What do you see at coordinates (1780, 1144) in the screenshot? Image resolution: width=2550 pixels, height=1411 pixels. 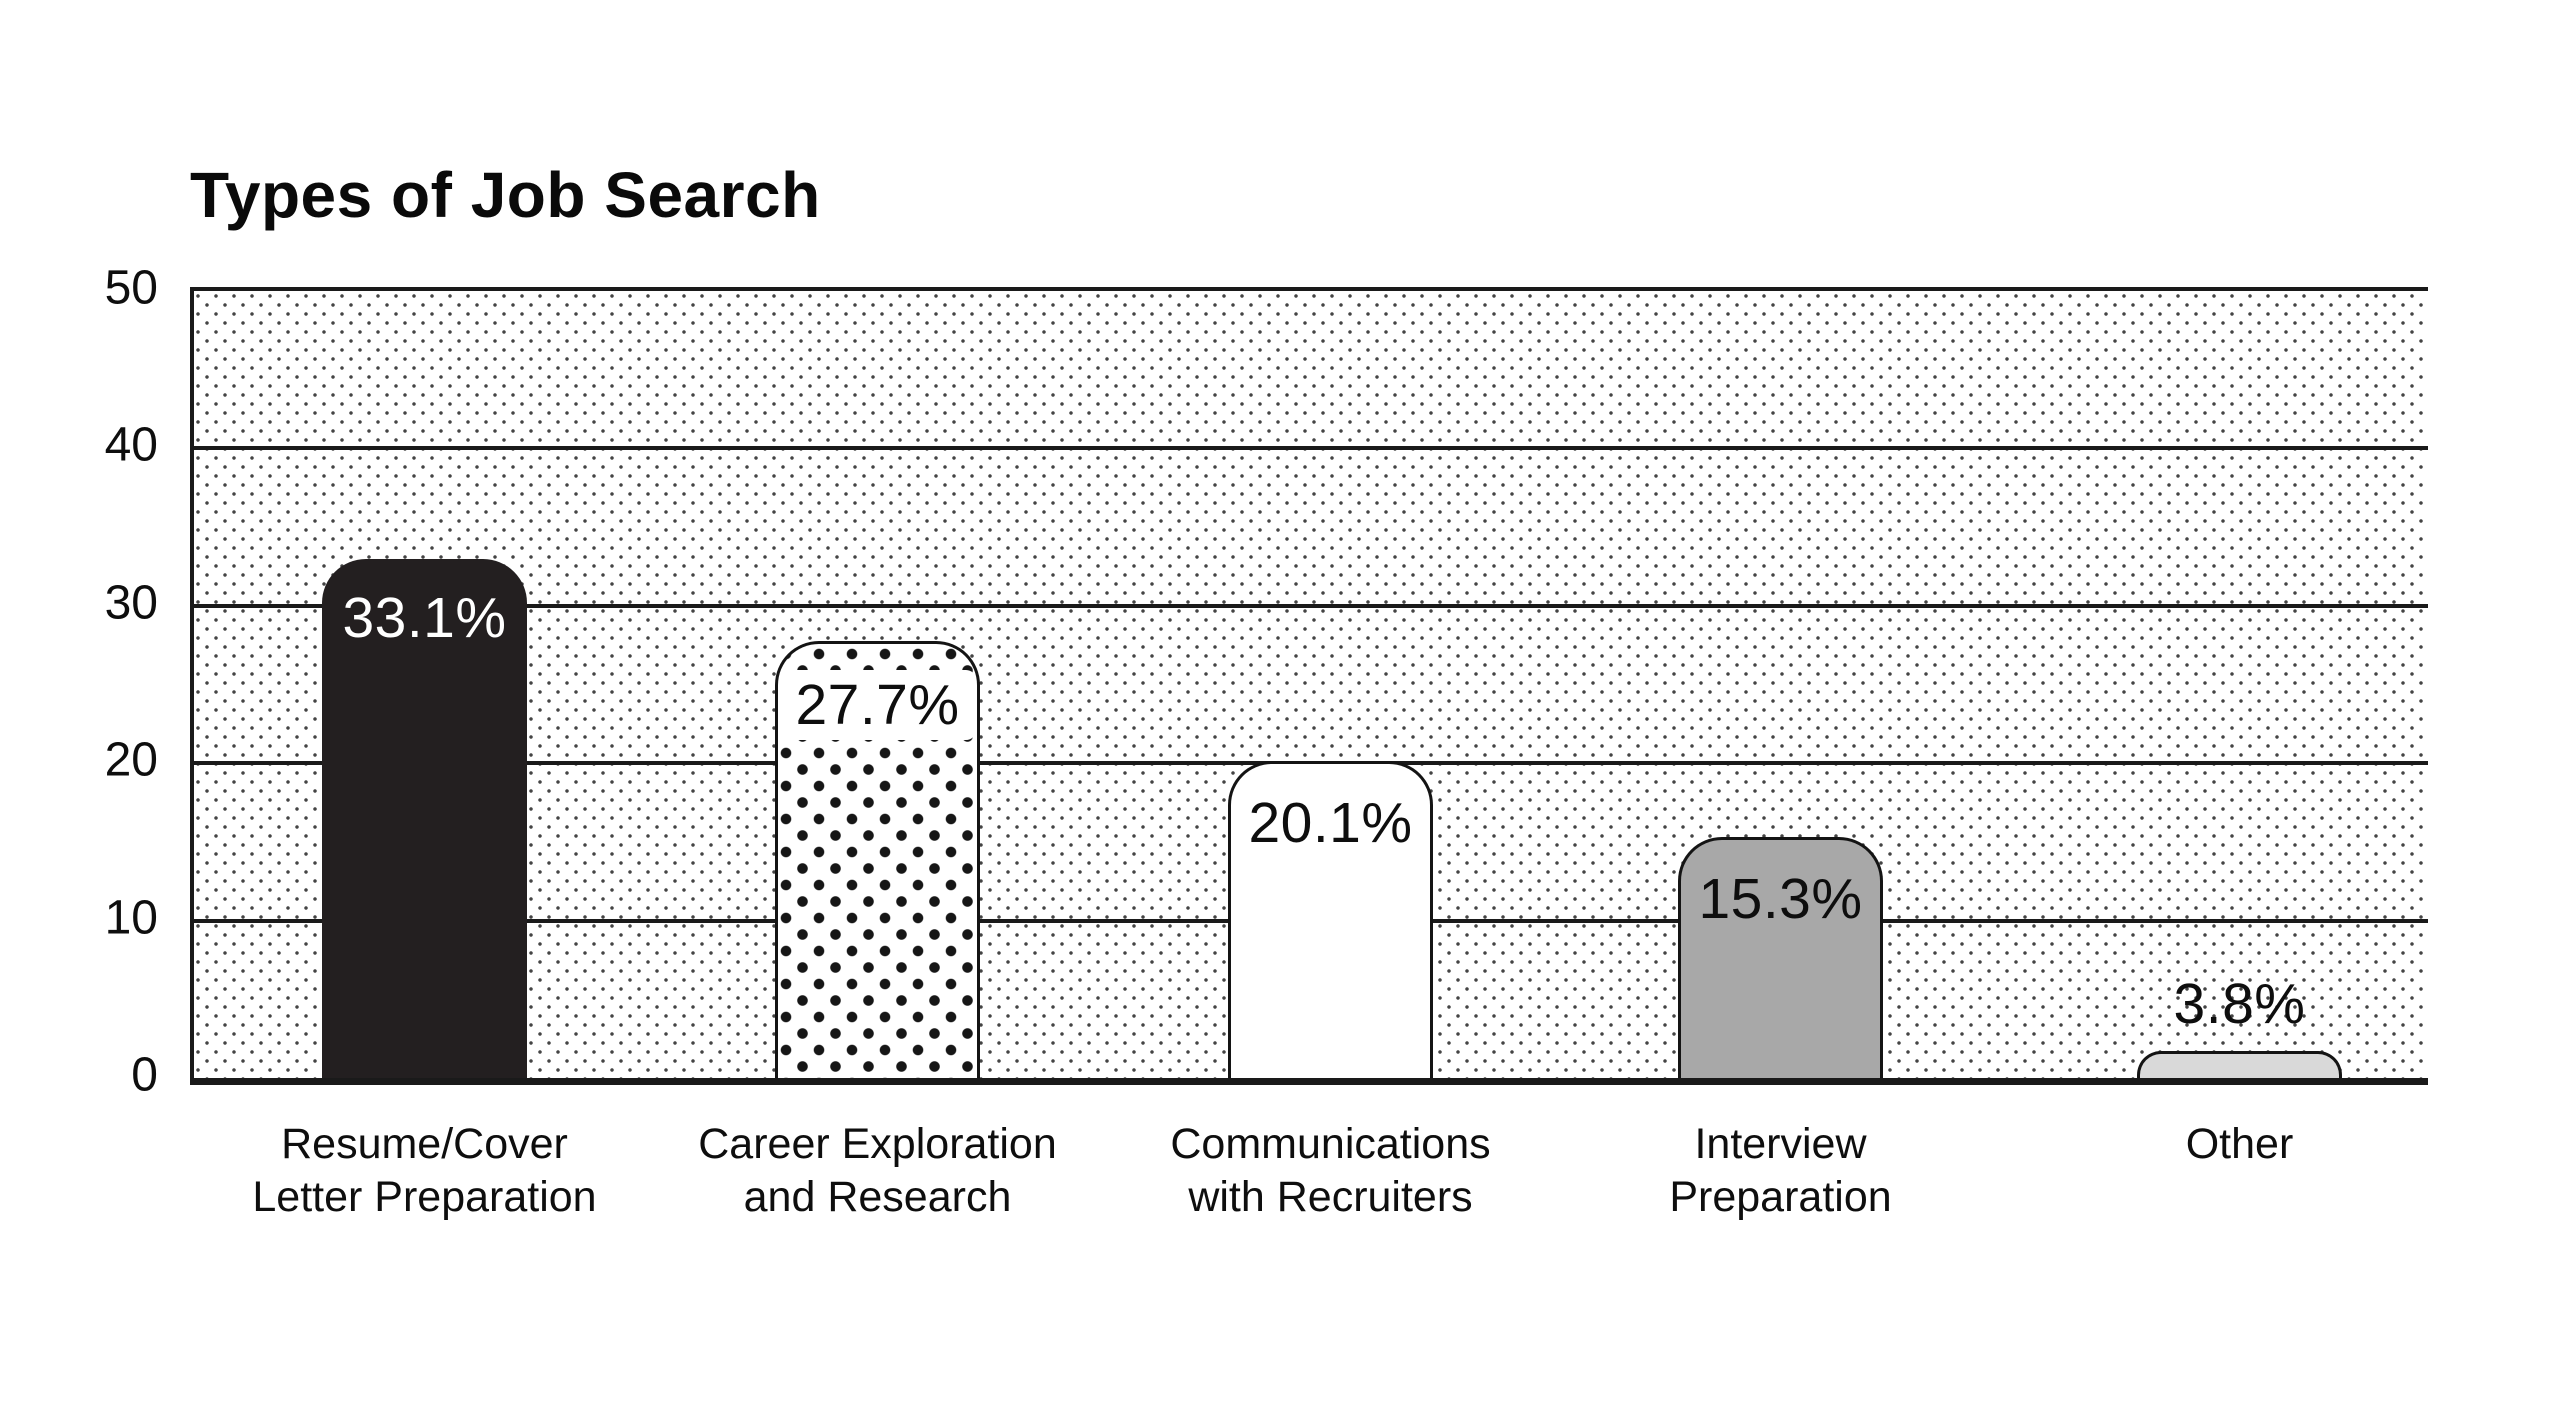 I see `x-label-line: Interview` at bounding box center [1780, 1144].